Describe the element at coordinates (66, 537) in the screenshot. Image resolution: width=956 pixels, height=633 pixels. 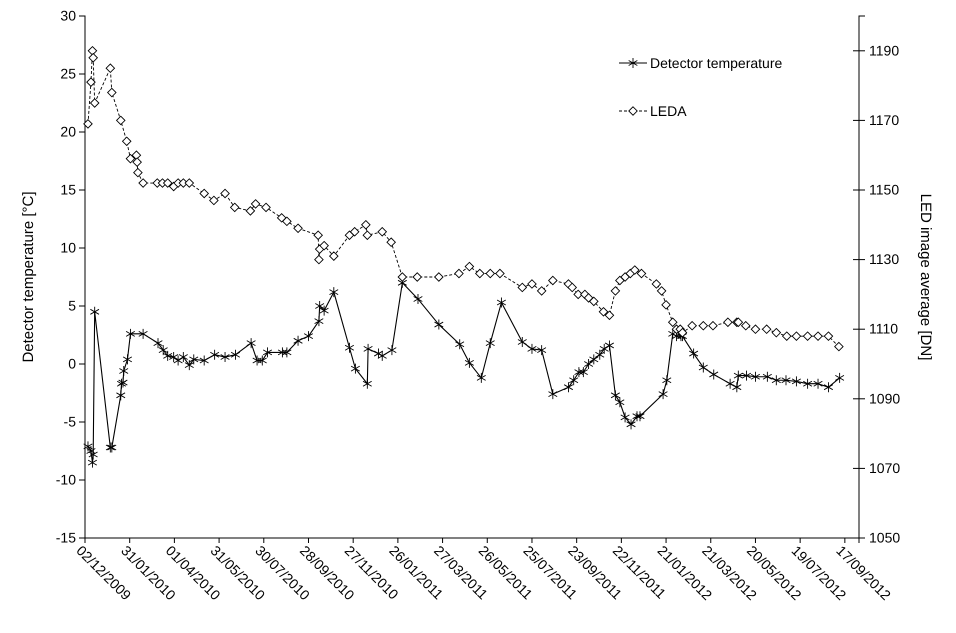
I see `y-tick-label: -15` at that location.